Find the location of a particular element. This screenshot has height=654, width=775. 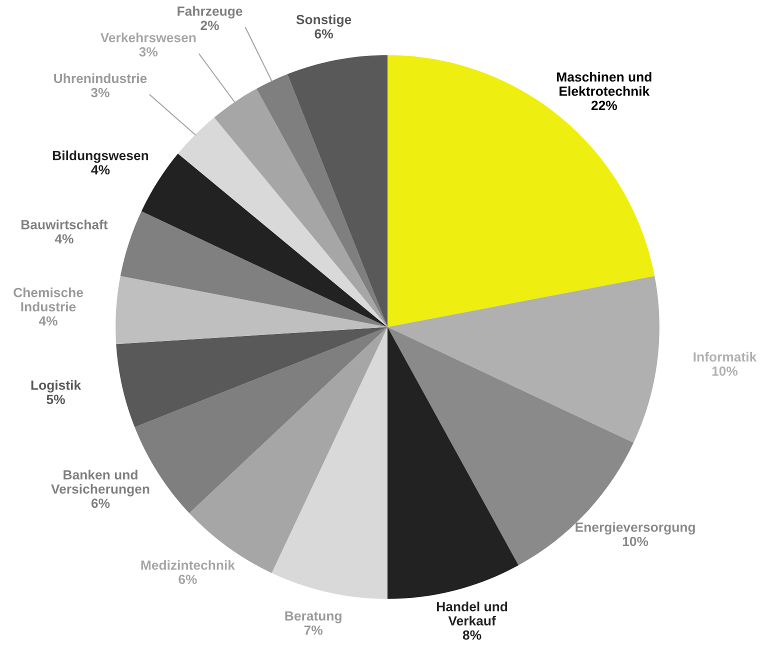

slice-label: Logistik is located at coordinates (56, 386).